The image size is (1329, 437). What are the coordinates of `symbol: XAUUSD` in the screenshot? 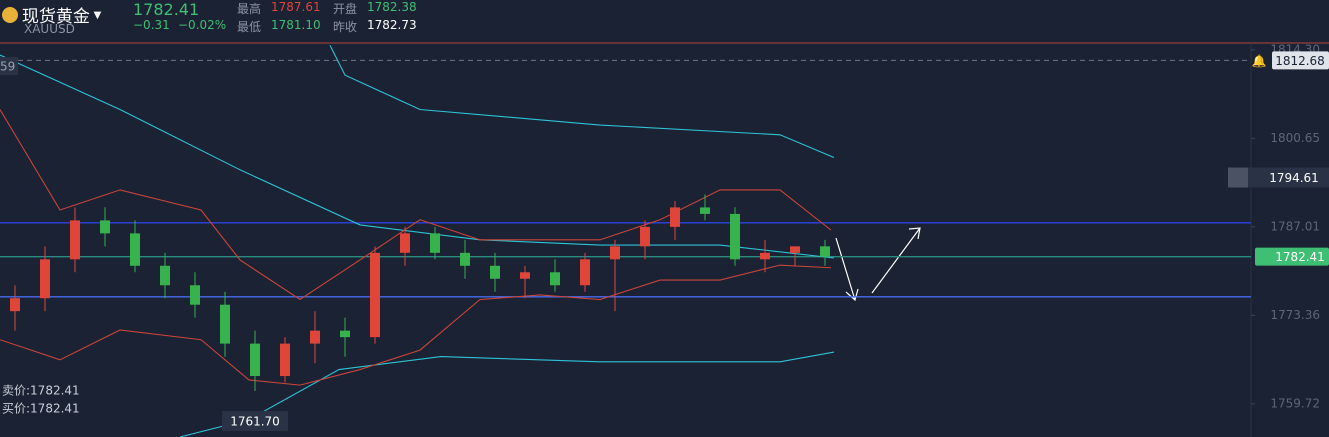 It's located at (49, 29).